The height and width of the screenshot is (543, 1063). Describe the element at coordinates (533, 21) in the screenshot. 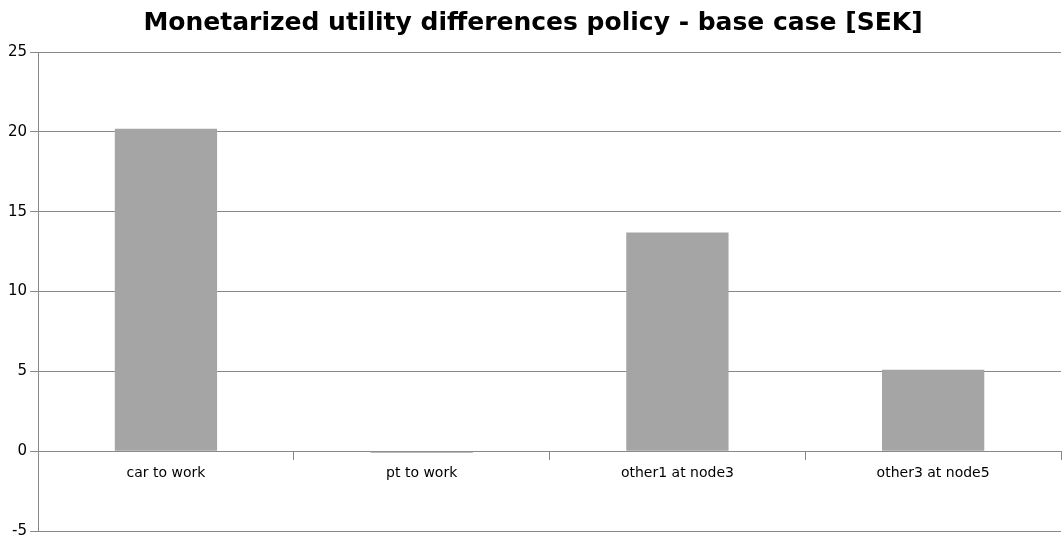

I see `chart-title: Monetarized utility differences policy - base case [SEK]` at that location.